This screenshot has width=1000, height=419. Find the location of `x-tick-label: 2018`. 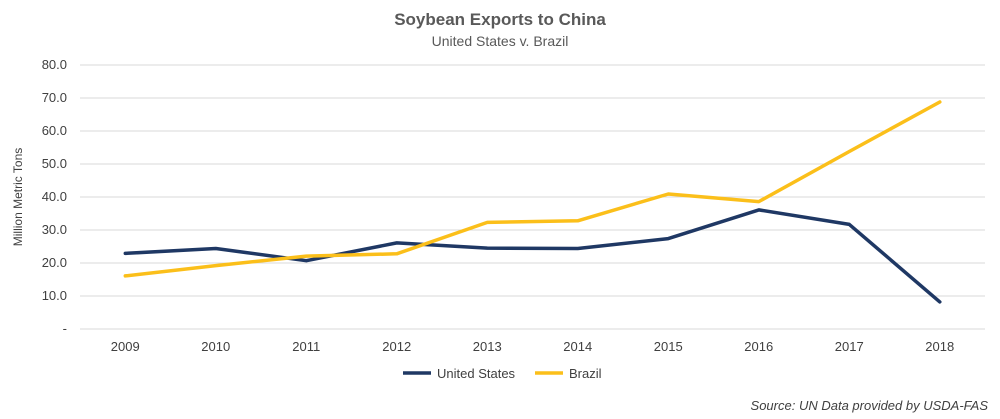

x-tick-label: 2018 is located at coordinates (939, 346).